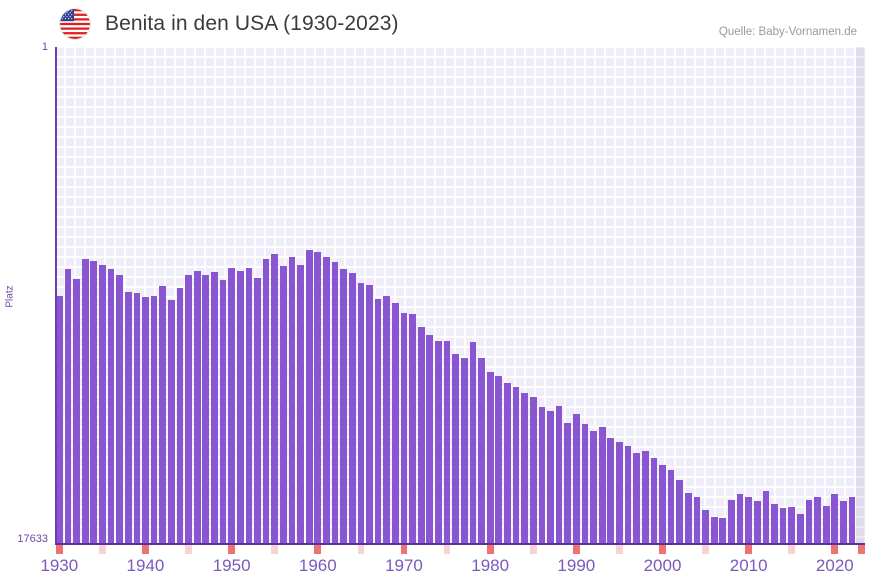 The height and width of the screenshot is (587, 873). I want to click on x-axis-labels: 1930 1940 1950 1960 1970 1980 1990 2000 2010 2020, so click(436, 569).